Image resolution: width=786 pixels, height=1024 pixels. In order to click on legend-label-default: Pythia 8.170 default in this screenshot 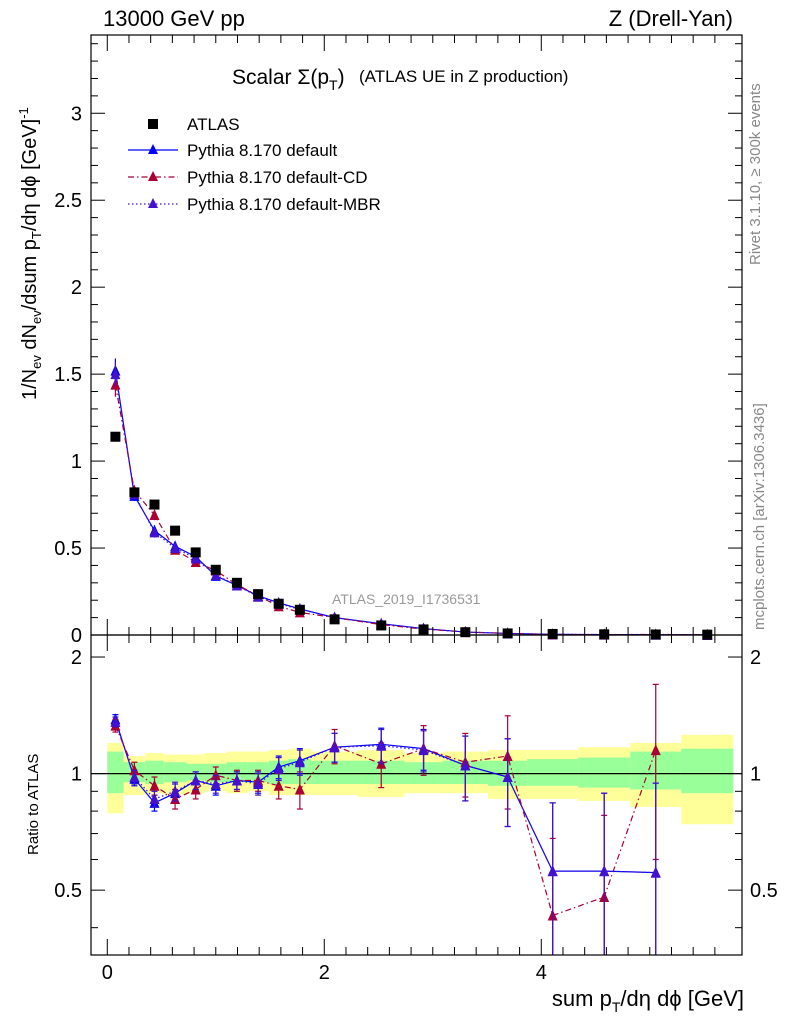, I will do `click(262, 150)`.